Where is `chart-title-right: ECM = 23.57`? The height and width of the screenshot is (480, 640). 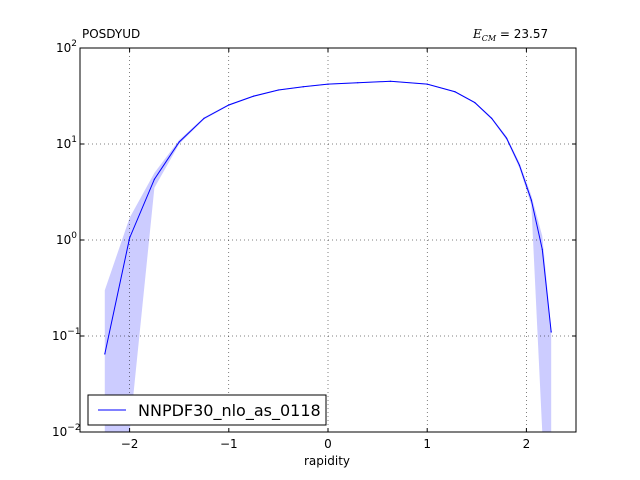 chart-title-right: ECM = 23.57 is located at coordinates (510, 35).